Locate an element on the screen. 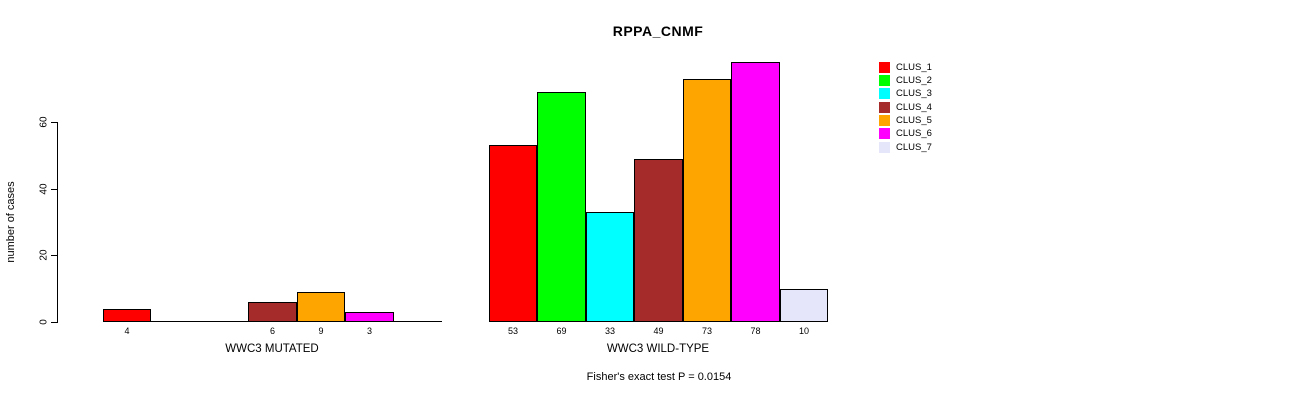 The image size is (1290, 400). legend-item-label: CLUS_6 is located at coordinates (914, 134).